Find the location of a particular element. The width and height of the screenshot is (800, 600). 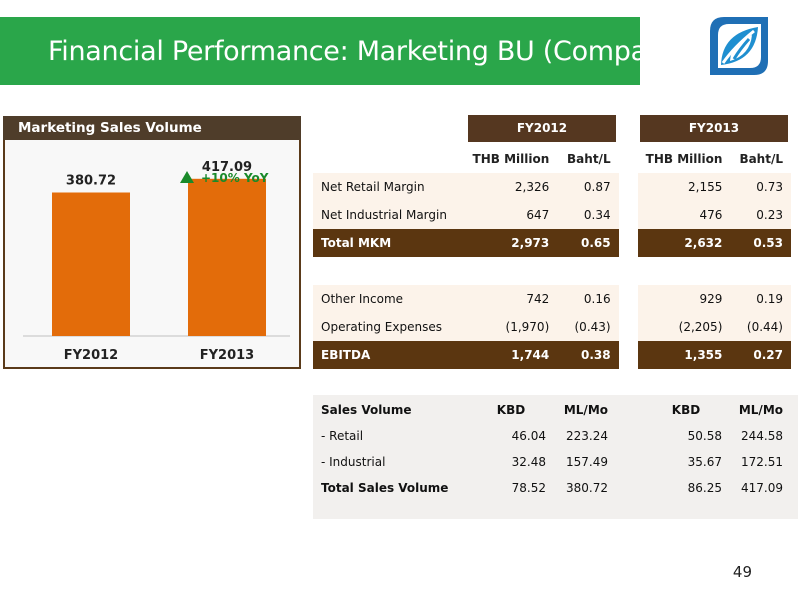

margin-table-subheader: THB Million Baht/L THB Million Baht/L is located at coordinates (552, 159).